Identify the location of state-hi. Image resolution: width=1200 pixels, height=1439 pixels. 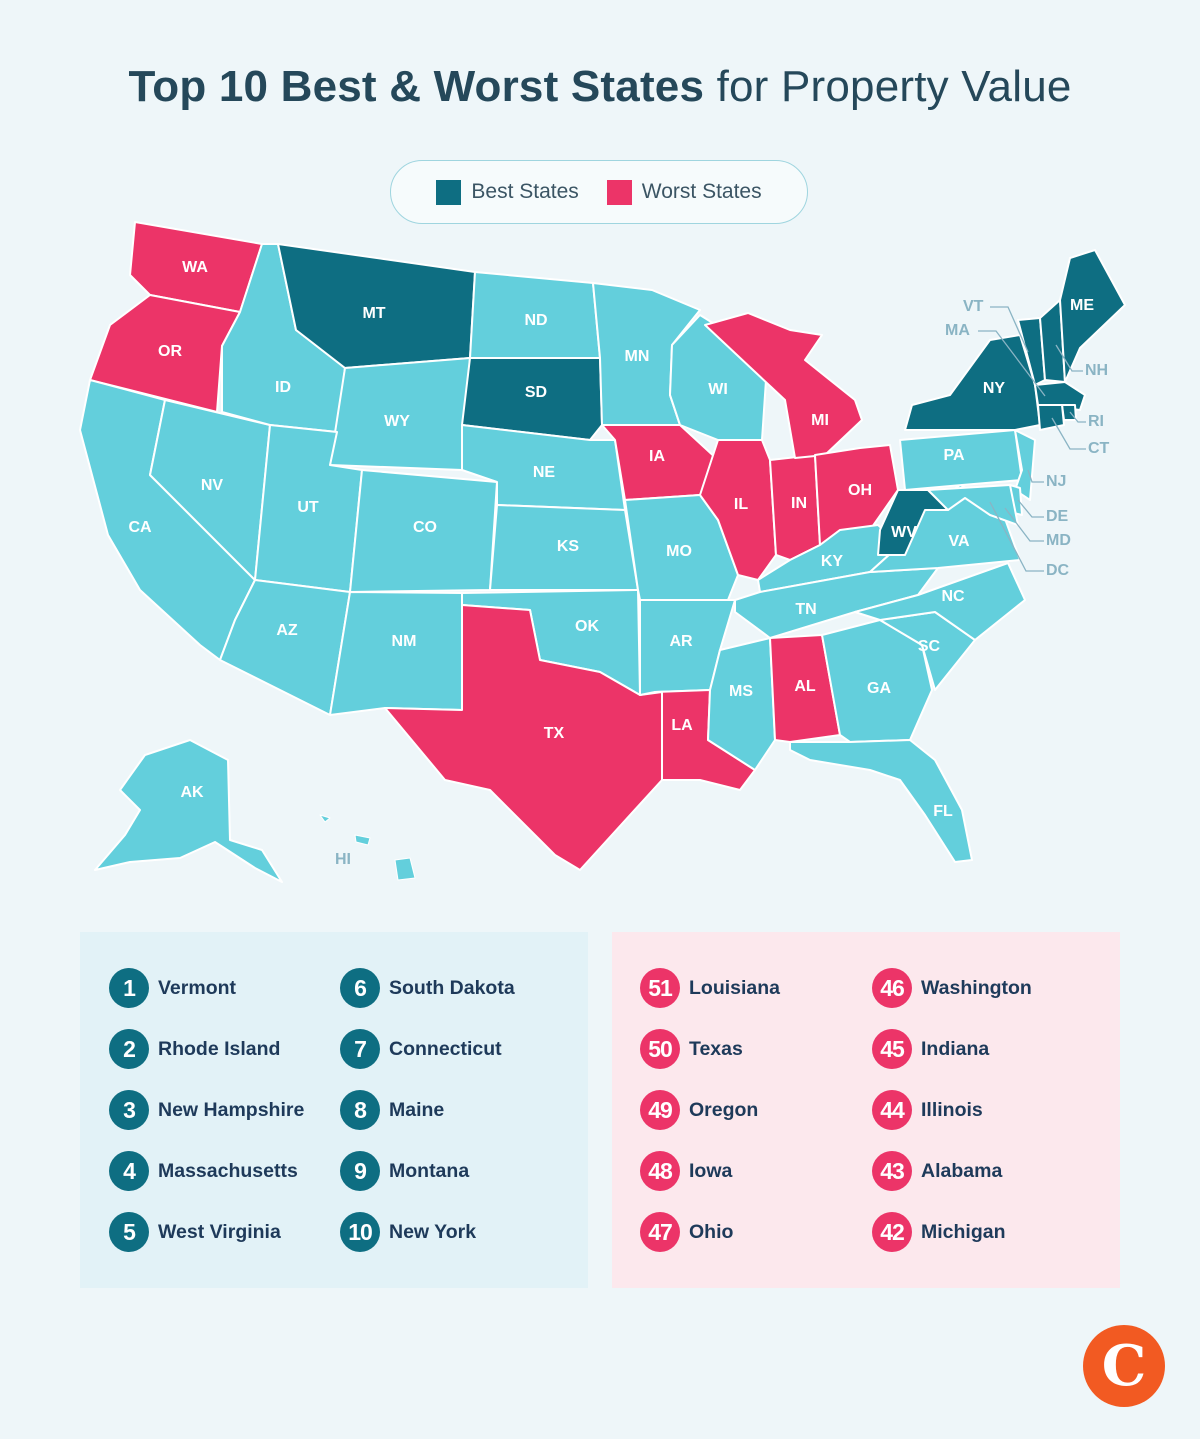
(325, 818).